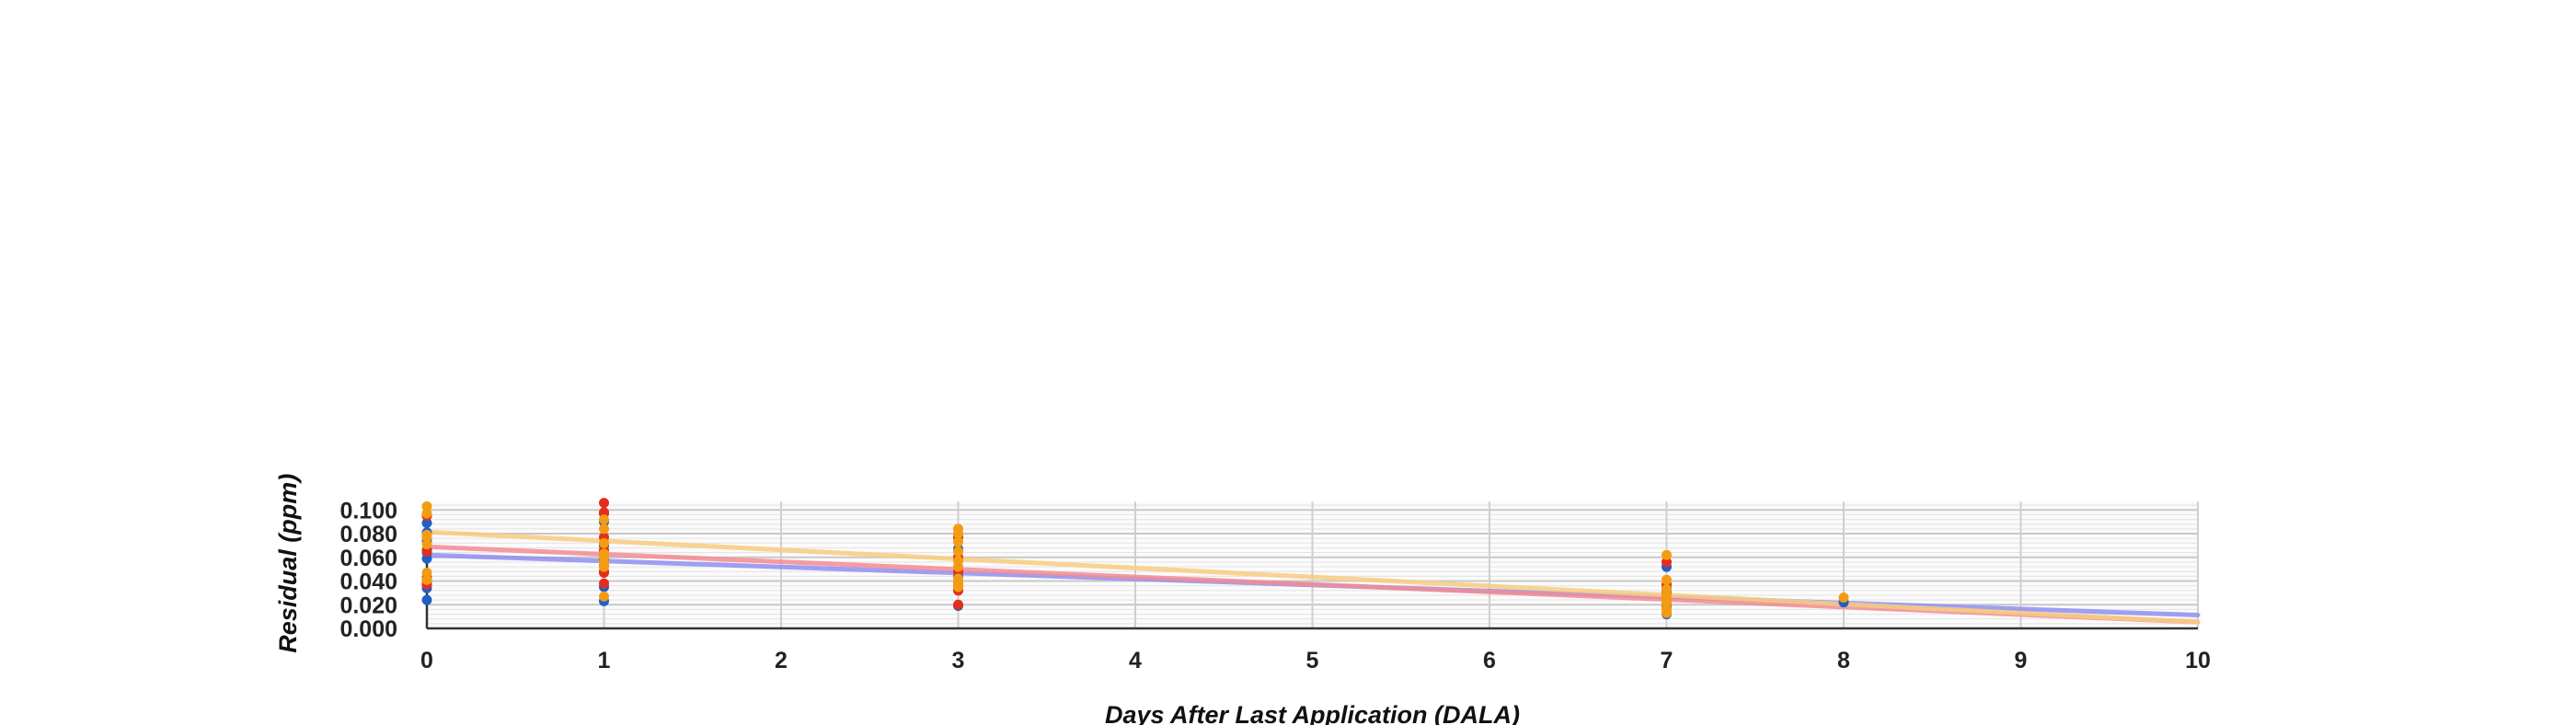 This screenshot has height=725, width=2576. Describe the element at coordinates (781, 660) in the screenshot. I see `x-tick-label: 2` at that location.